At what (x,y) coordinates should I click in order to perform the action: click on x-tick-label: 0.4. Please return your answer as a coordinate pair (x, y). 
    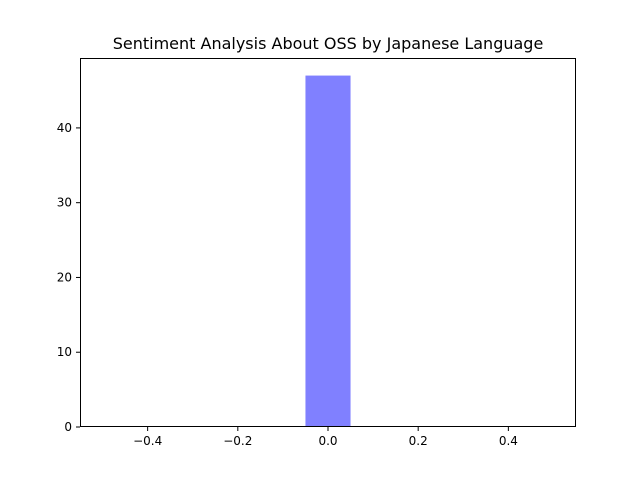
    Looking at the image, I should click on (508, 441).